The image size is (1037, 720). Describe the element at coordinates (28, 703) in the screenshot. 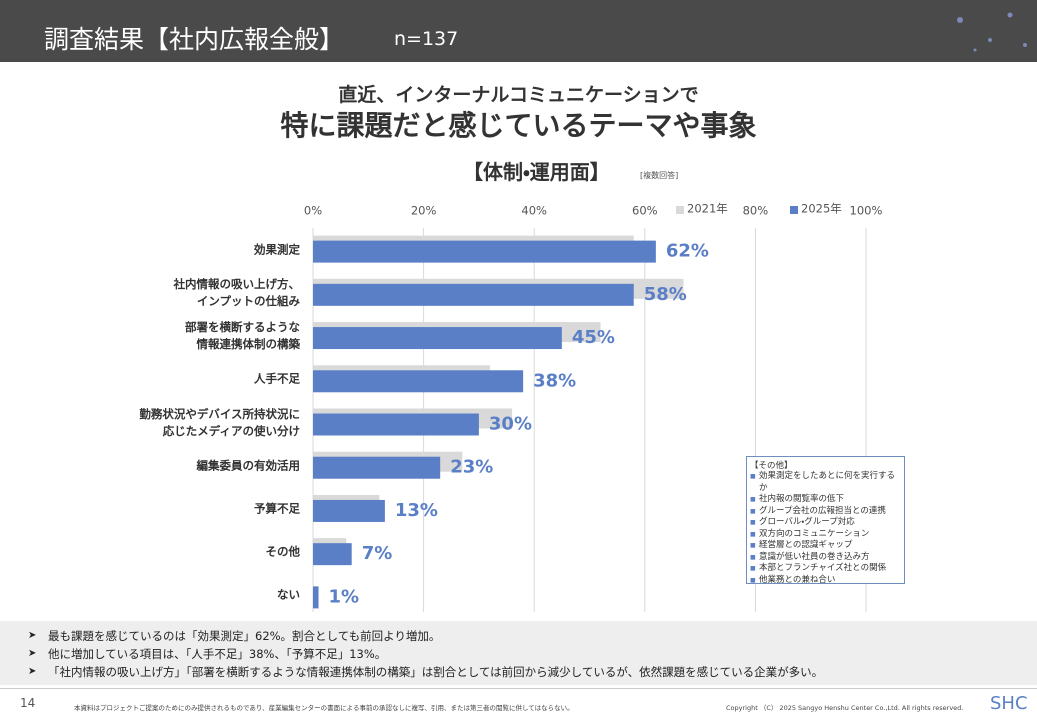

I see `page-number: 14` at that location.